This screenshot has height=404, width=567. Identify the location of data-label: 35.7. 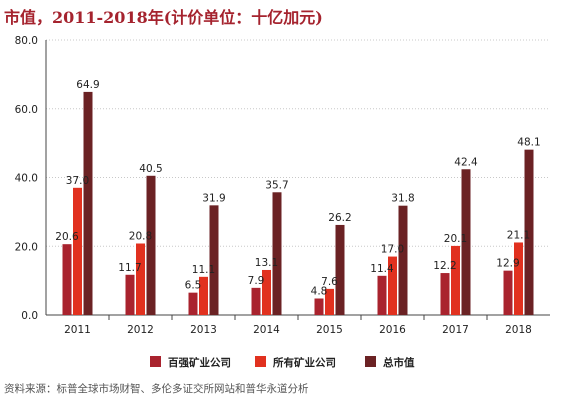
(276, 185).